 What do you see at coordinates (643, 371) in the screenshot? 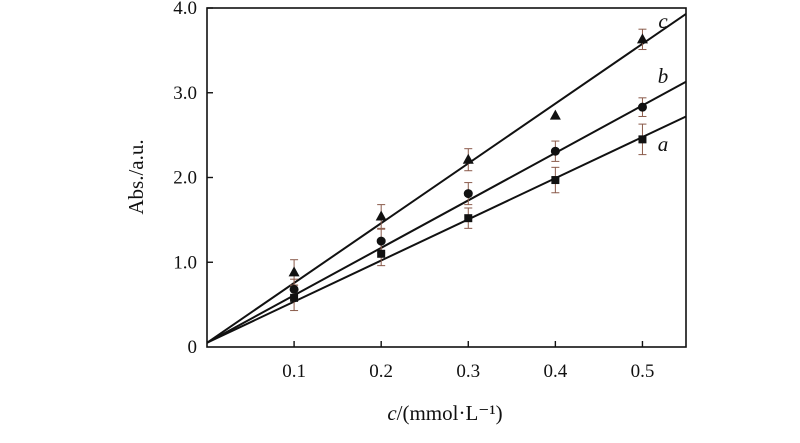
I see `x-tick-label: 0.5` at bounding box center [643, 371].